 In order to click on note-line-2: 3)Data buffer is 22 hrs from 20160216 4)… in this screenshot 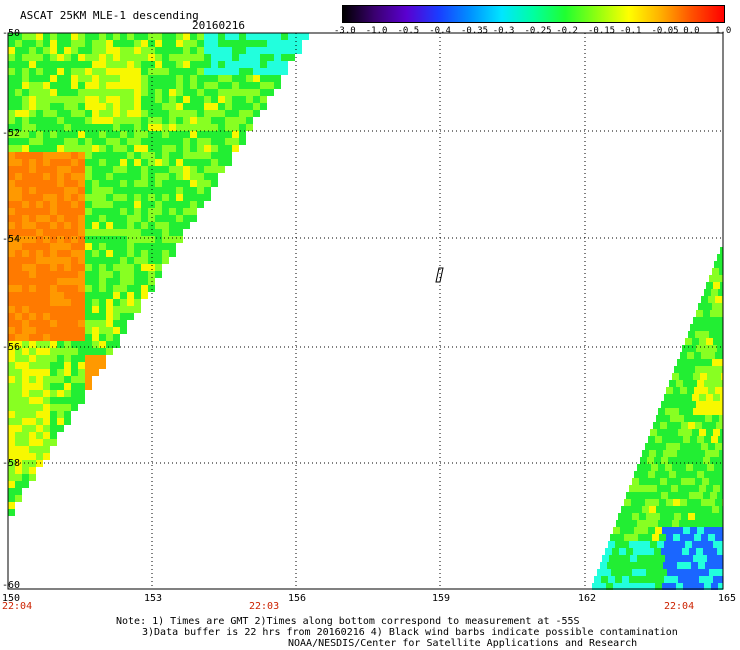, I will do `click(410, 632)`.